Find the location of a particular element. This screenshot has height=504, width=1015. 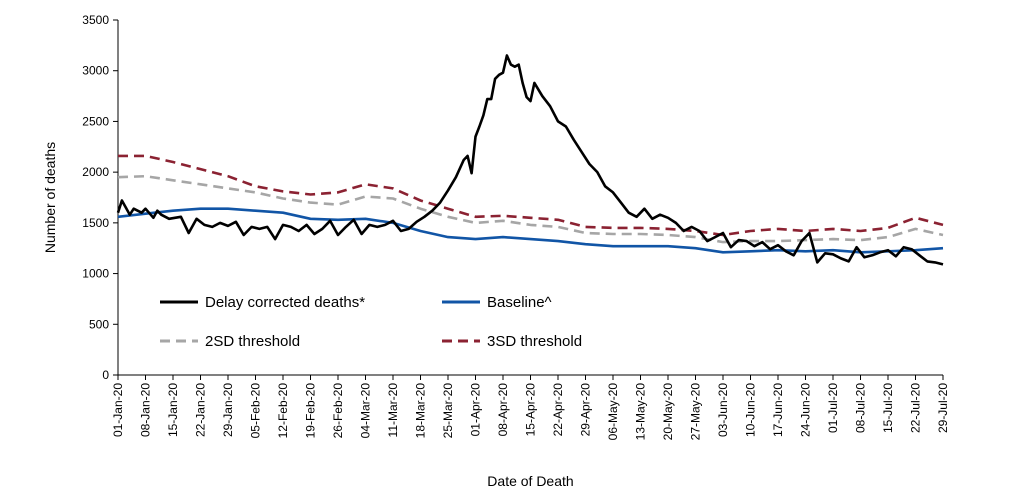

x-tick-label: 26-Feb-20 is located at coordinates (338, 411).